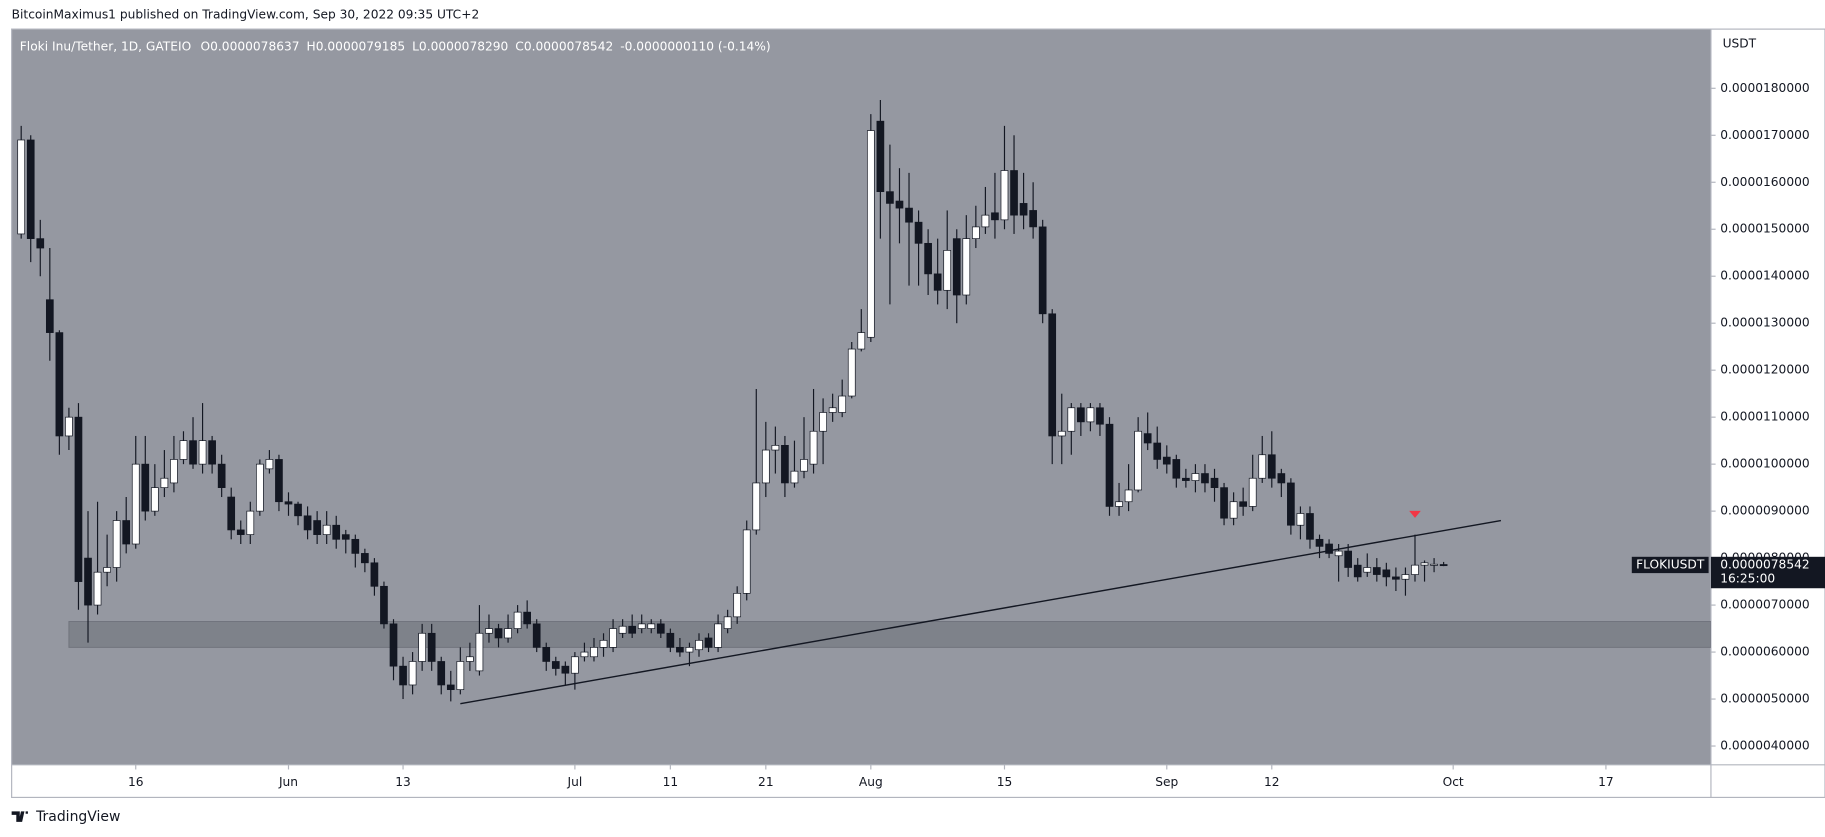 This screenshot has height=837, width=1825. Describe the element at coordinates (1764, 229) in the screenshot. I see `y-tick-label: 0.0000150000` at that location.